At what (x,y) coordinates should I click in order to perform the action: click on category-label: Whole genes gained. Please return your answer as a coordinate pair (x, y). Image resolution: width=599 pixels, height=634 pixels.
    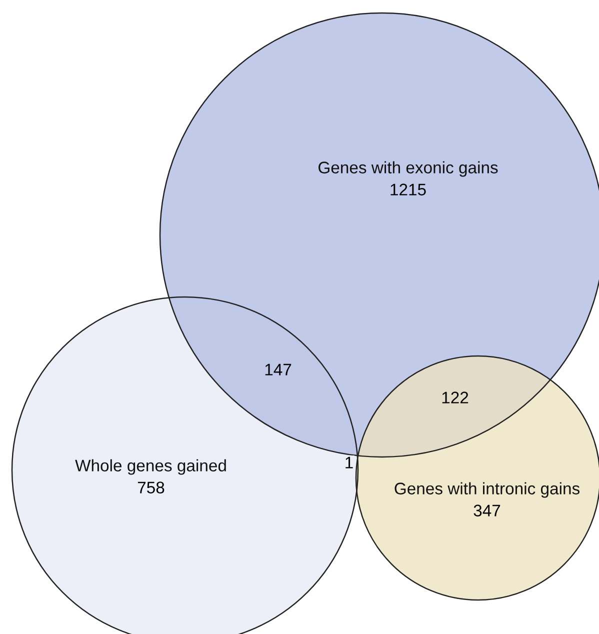
    Looking at the image, I should click on (150, 467).